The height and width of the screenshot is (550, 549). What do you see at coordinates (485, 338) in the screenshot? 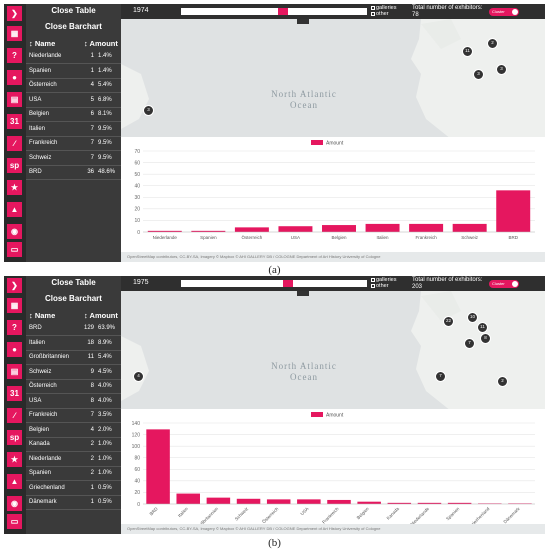
I see `cluster-marker: 8` at bounding box center [485, 338].